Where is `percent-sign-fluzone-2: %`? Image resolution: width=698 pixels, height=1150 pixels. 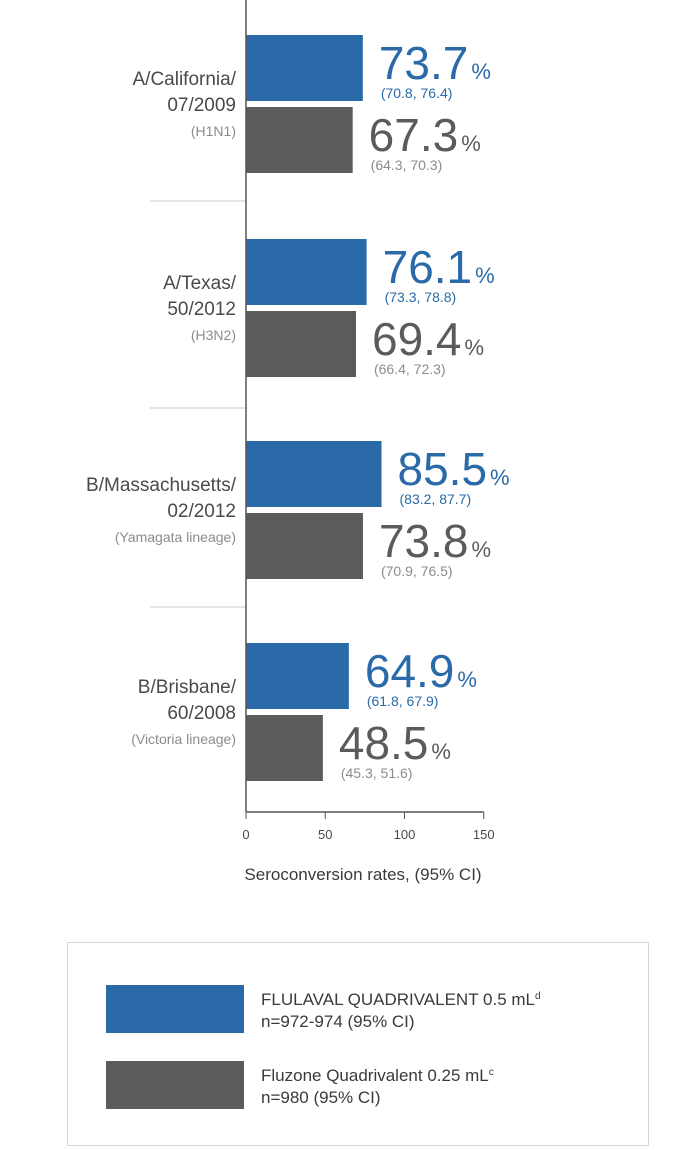
percent-sign-fluzone-2: % is located at coordinates (475, 347).